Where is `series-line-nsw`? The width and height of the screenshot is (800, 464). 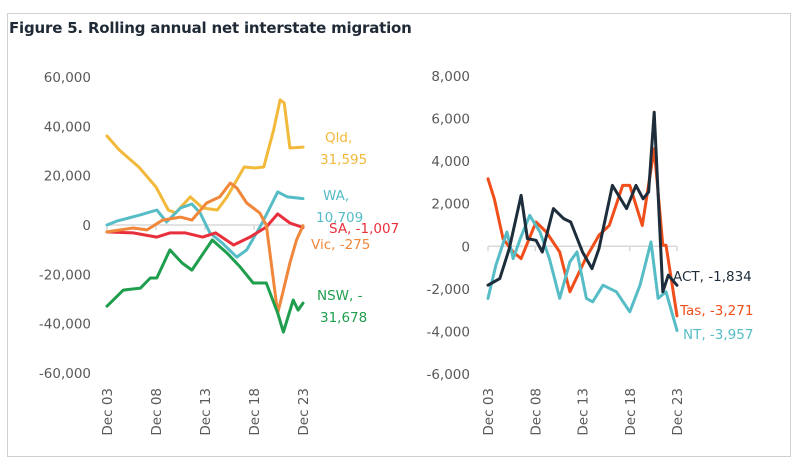
series-line-nsw is located at coordinates (205, 286).